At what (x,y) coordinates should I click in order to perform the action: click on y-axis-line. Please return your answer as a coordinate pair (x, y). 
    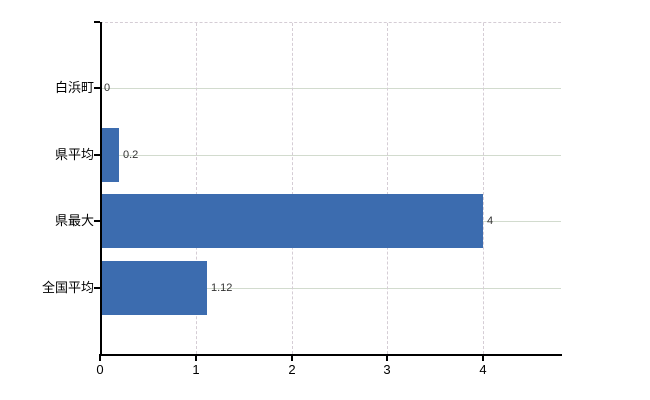
    Looking at the image, I should click on (101, 189).